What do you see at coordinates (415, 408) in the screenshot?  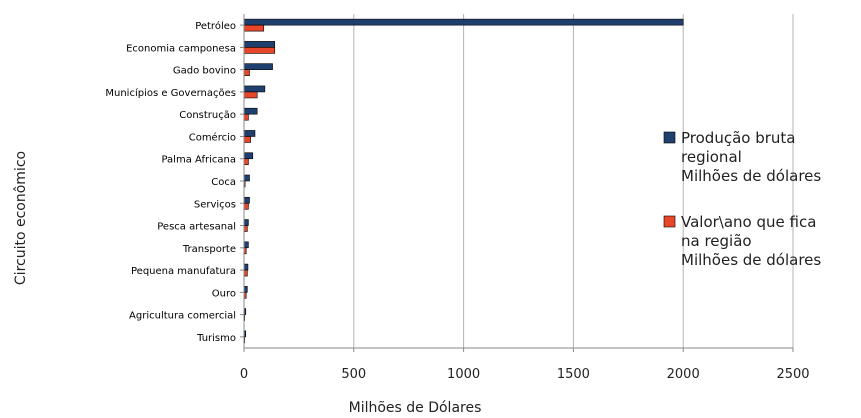 I see `x-axis-label: Milhões de Dólares` at bounding box center [415, 408].